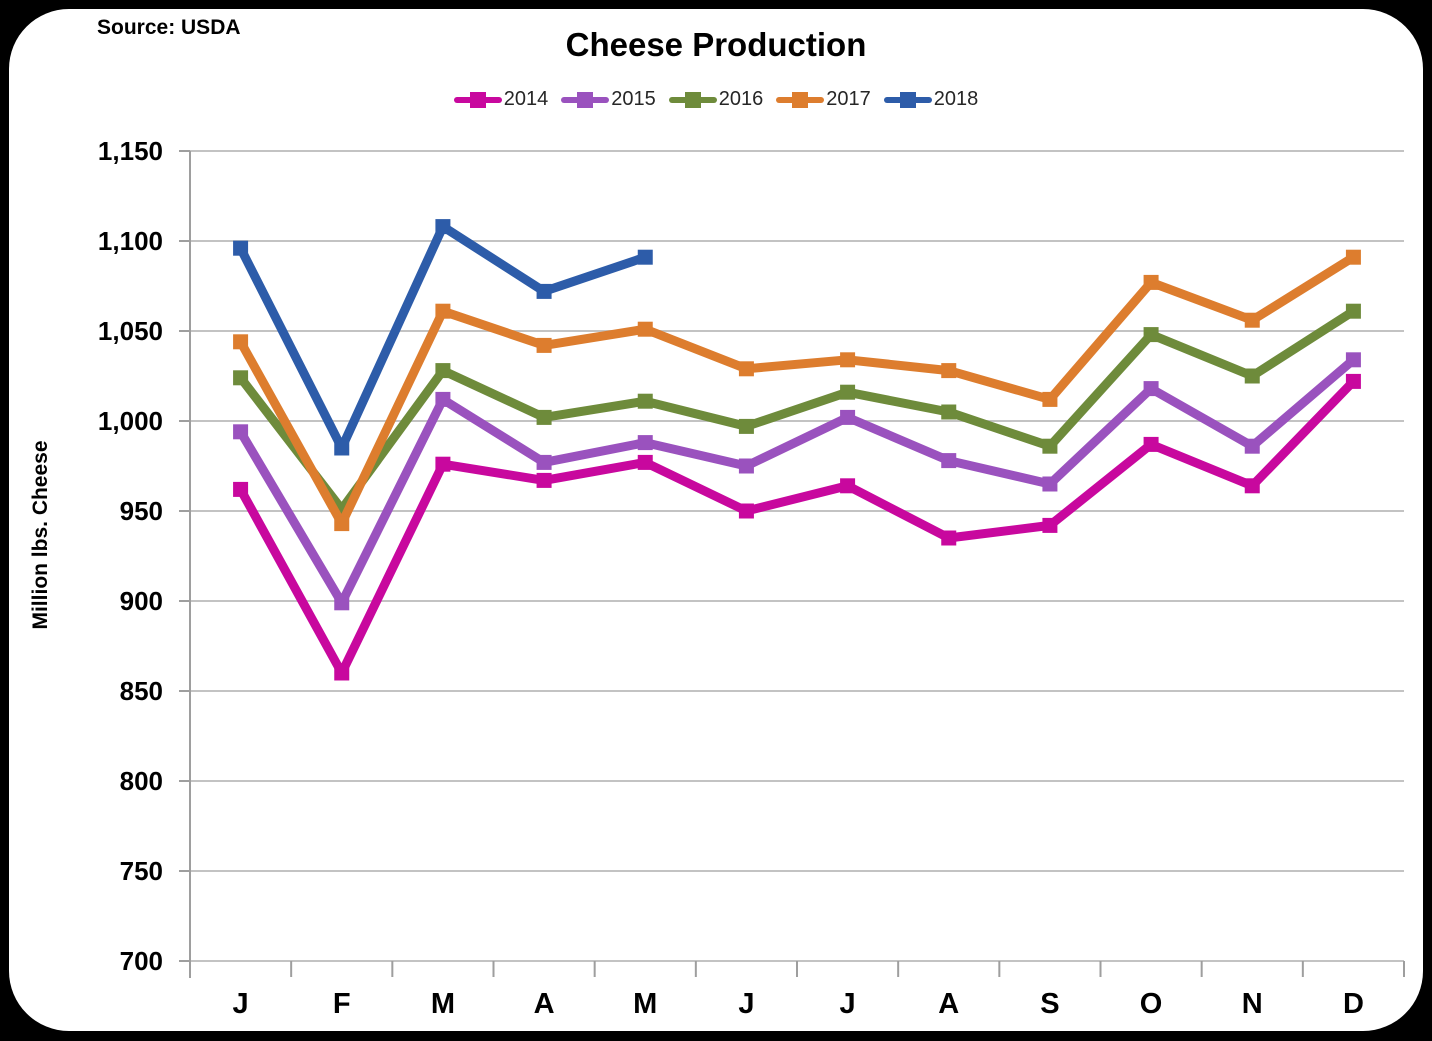 The image size is (1432, 1041). I want to click on x-tick-label: A, so click(544, 1004).